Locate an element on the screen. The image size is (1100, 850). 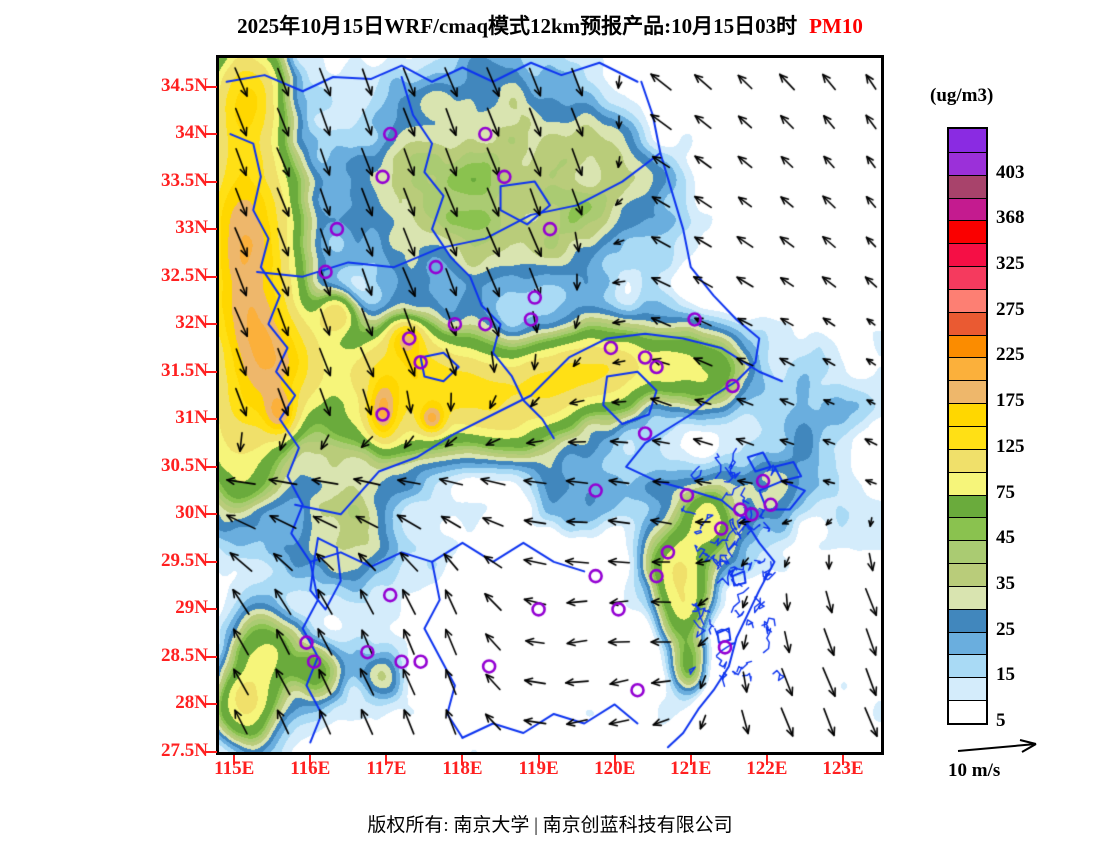
longitude-tick-label: 121E is located at coordinates (691, 768).